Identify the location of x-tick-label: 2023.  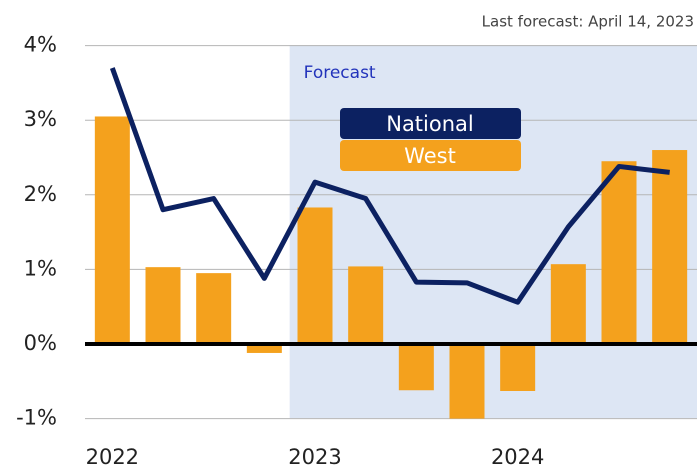
(314, 457).